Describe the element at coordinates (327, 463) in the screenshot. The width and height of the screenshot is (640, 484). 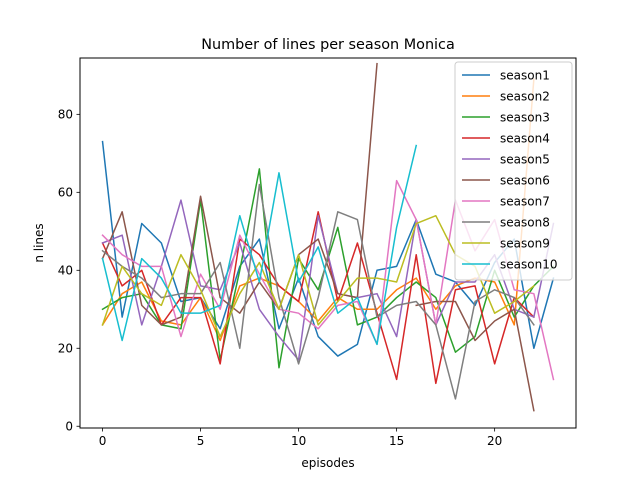
I see `x-axis-label: episodes` at that location.